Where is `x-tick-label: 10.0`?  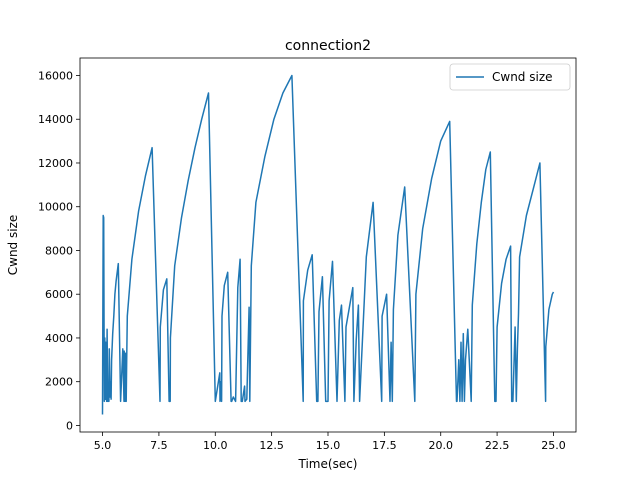 x-tick-label: 10.0 is located at coordinates (215, 445).